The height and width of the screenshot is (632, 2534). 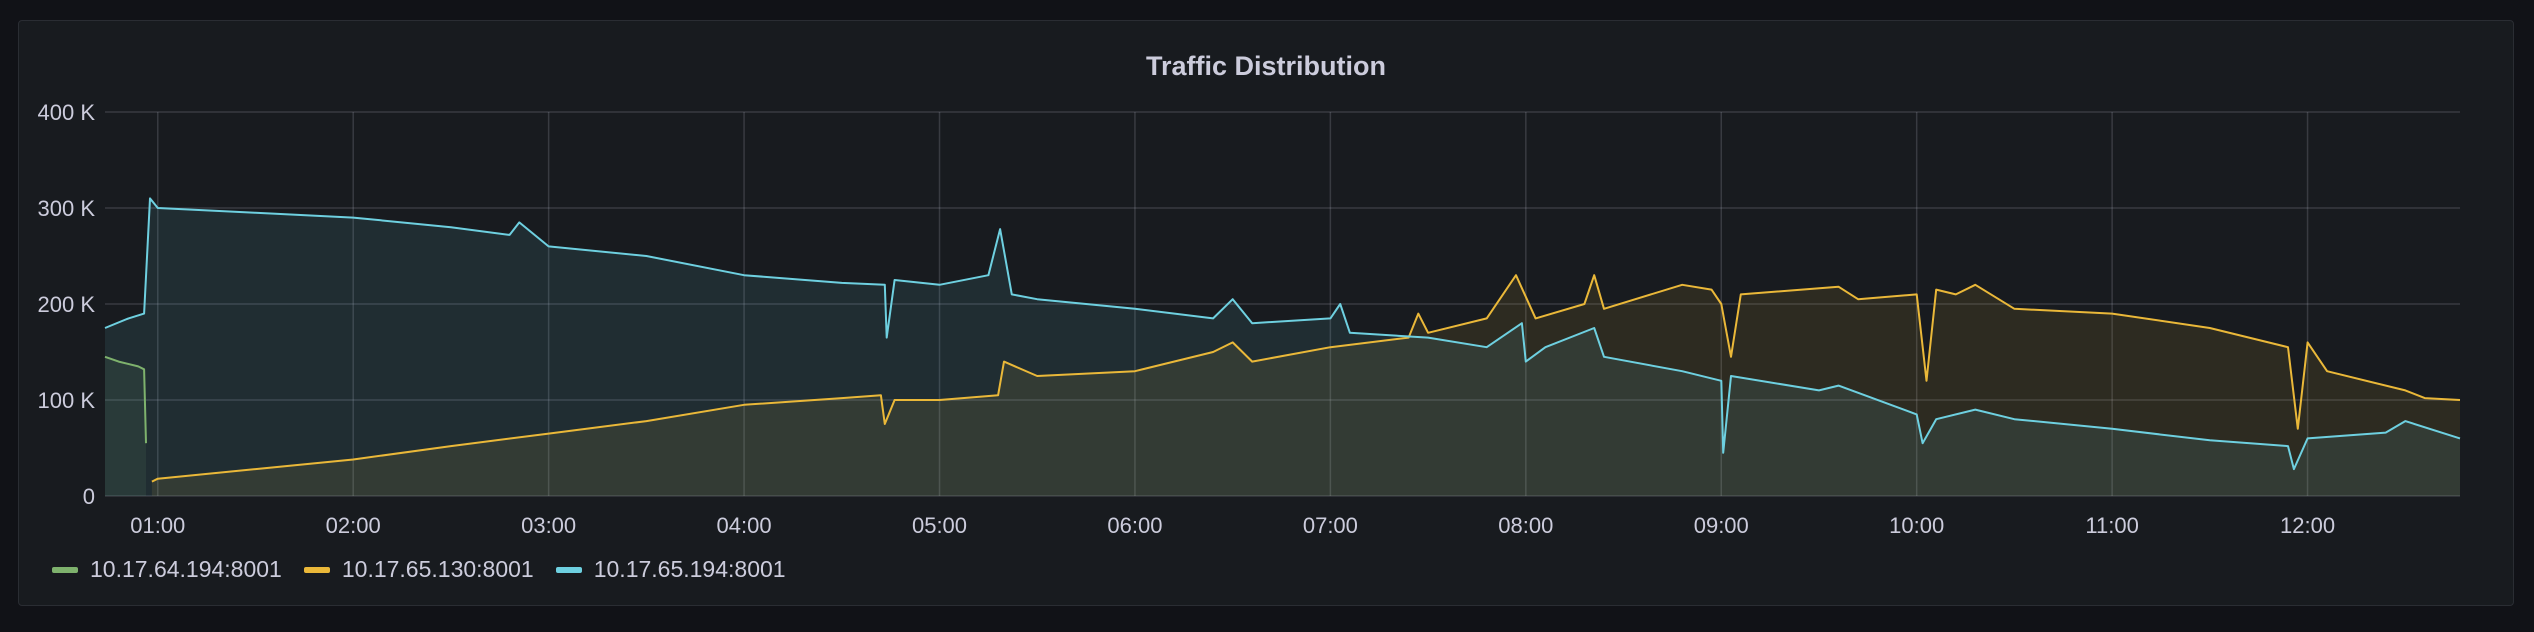 What do you see at coordinates (939, 525) in the screenshot?
I see `x-tick-label: 05:00` at bounding box center [939, 525].